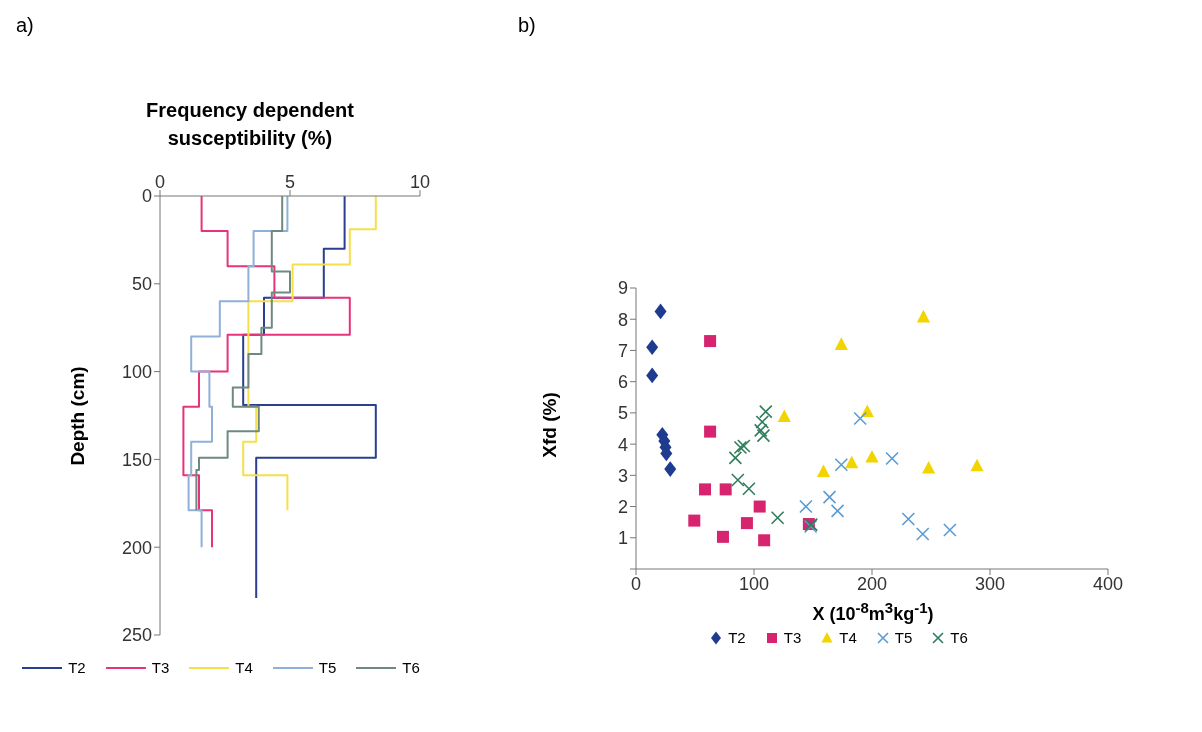 The height and width of the screenshot is (732, 1202). Describe the element at coordinates (754, 583) in the screenshot. I see `x-tick-label: 100` at that location.